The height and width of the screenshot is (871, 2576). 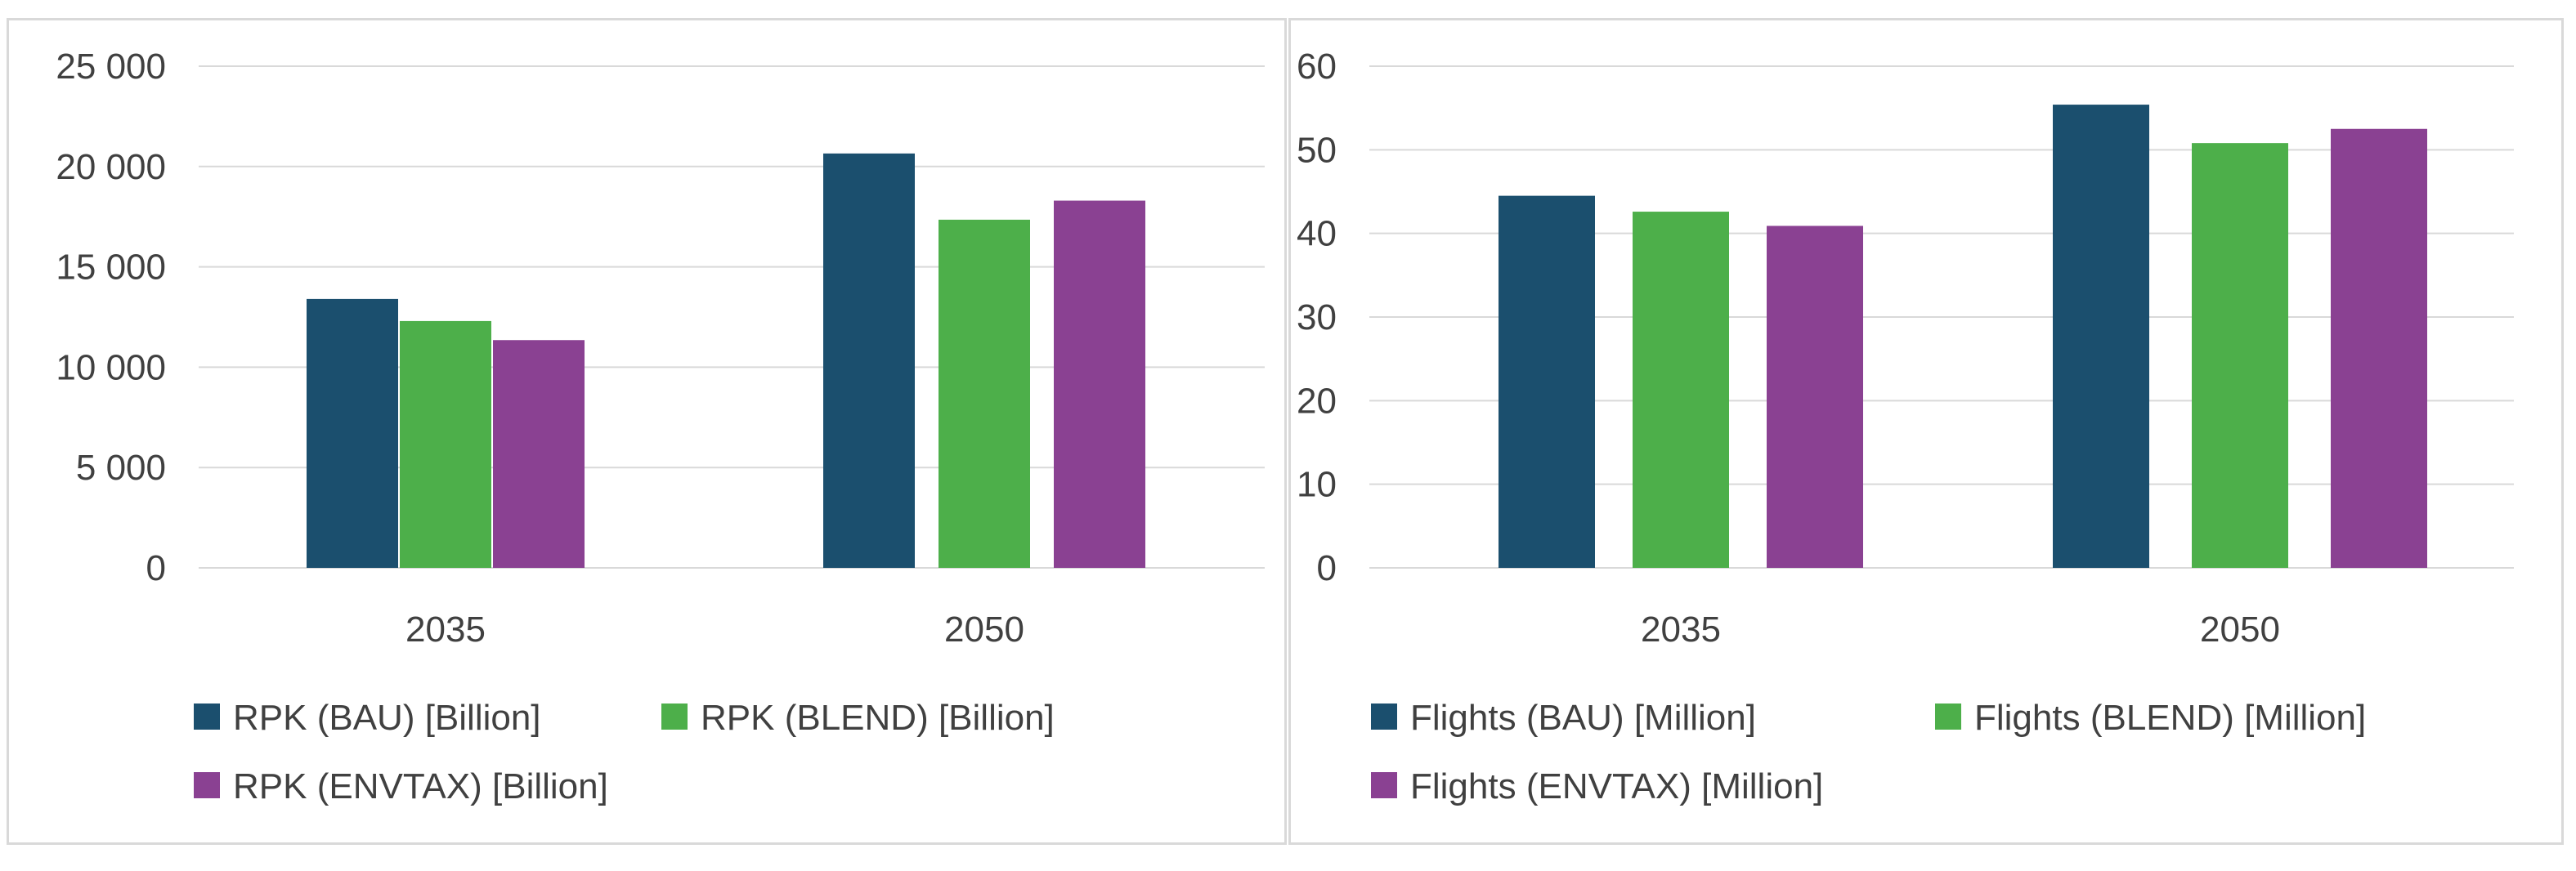 I want to click on legend-label: RPK (ENVTAX) [Billion], so click(x=421, y=786).